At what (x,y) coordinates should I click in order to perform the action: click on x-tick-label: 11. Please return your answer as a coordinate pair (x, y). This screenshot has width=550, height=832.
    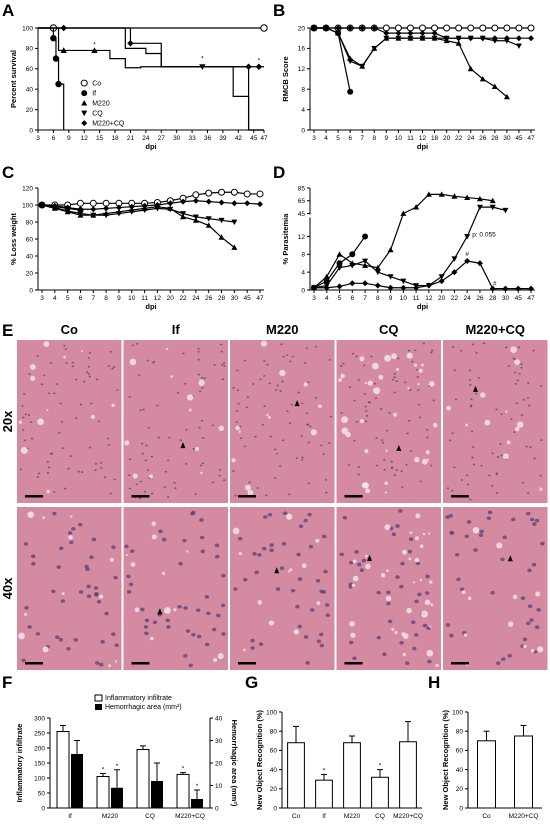
    Looking at the image, I should click on (410, 138).